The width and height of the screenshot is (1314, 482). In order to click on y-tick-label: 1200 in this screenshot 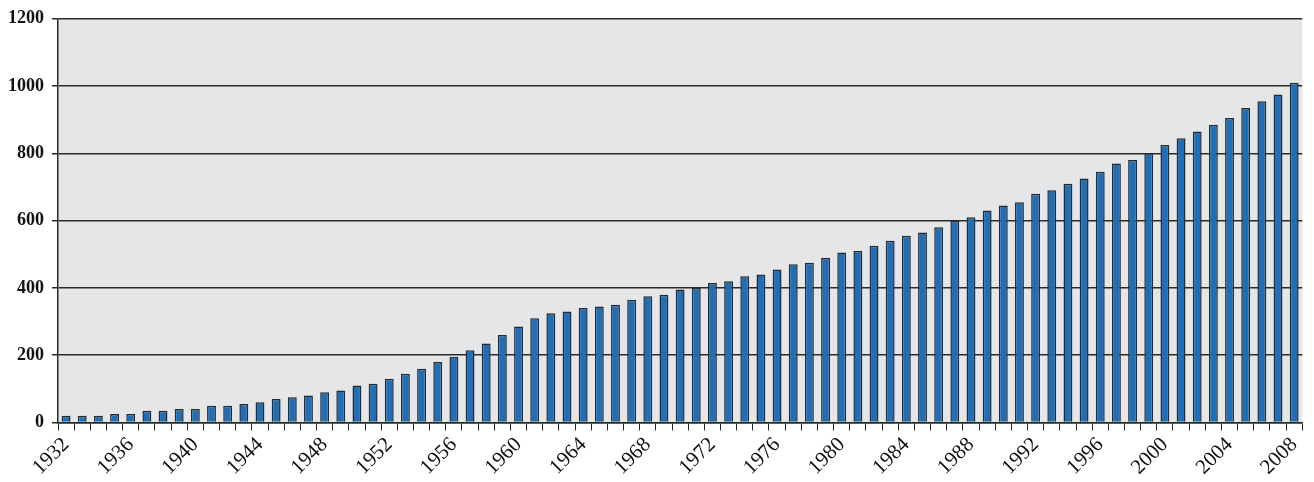, I will do `click(26, 17)`.